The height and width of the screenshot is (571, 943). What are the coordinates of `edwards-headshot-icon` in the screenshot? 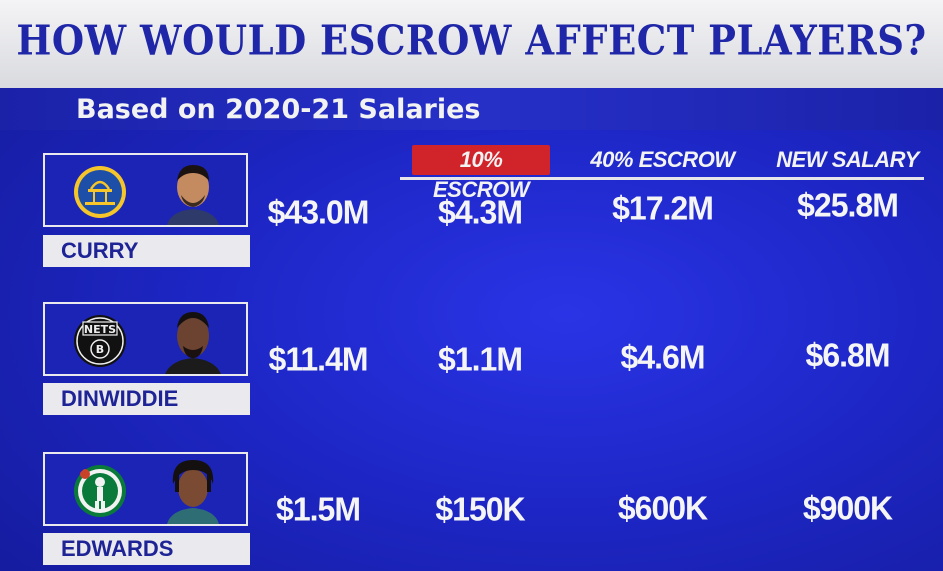 It's located at (193, 489).